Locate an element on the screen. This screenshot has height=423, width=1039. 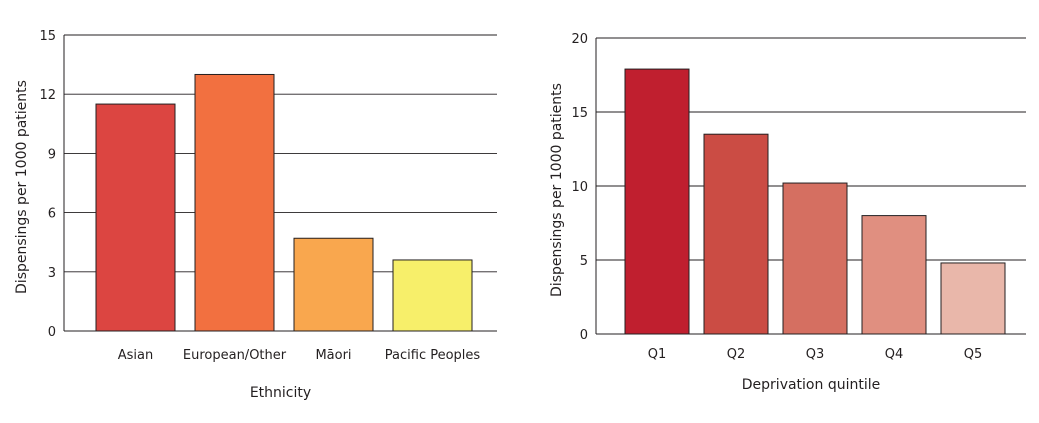
bar-q1 is located at coordinates (657, 201).